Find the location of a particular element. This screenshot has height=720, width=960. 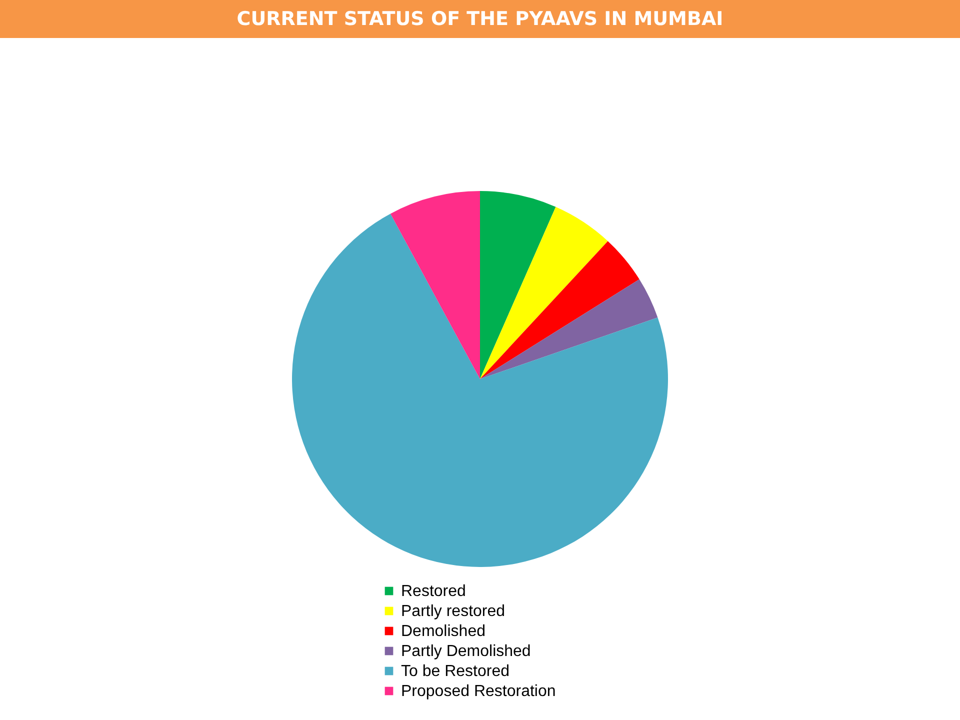

legend-label: Partly restored is located at coordinates (453, 611).